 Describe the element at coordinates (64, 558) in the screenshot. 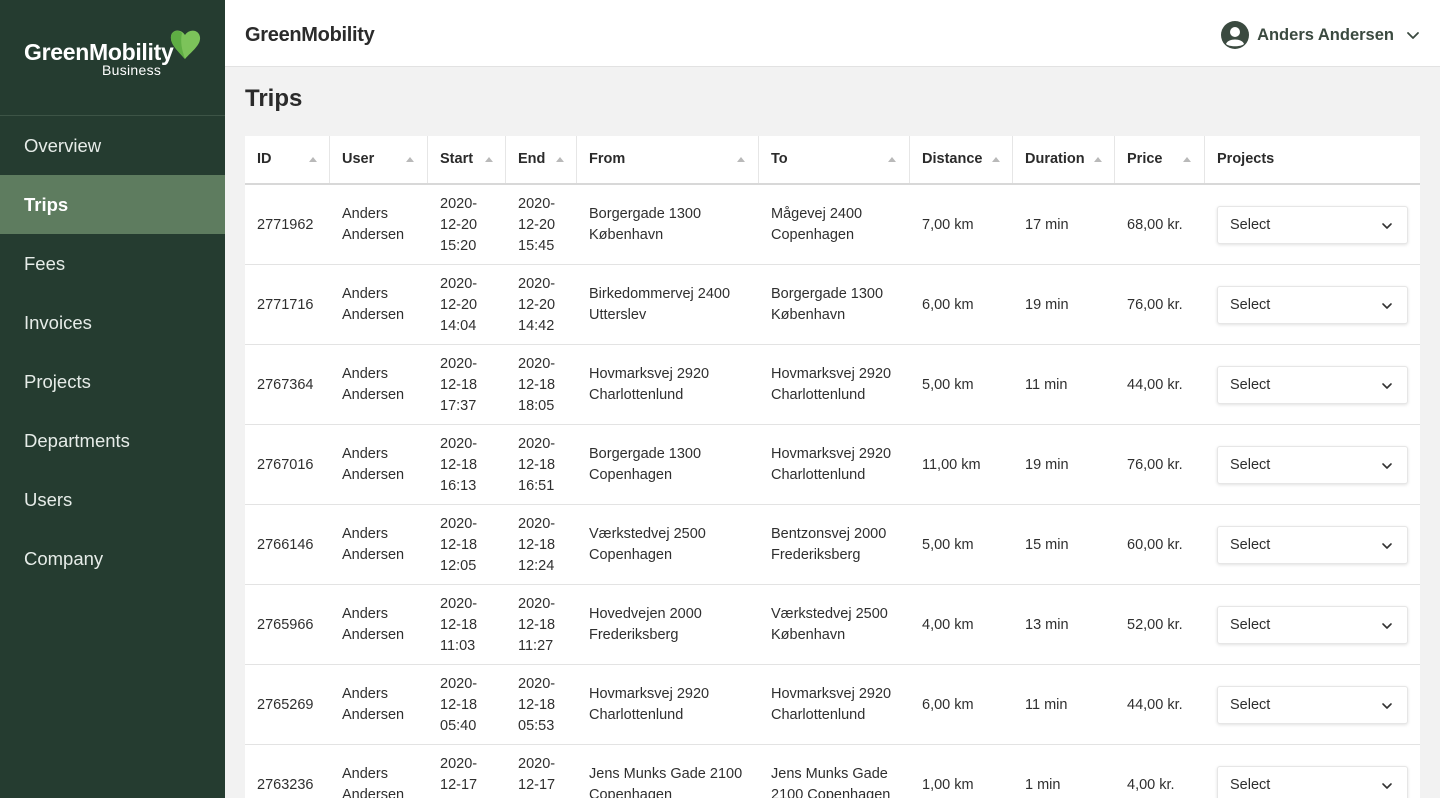

I see `sidebar-item-company: Company` at that location.